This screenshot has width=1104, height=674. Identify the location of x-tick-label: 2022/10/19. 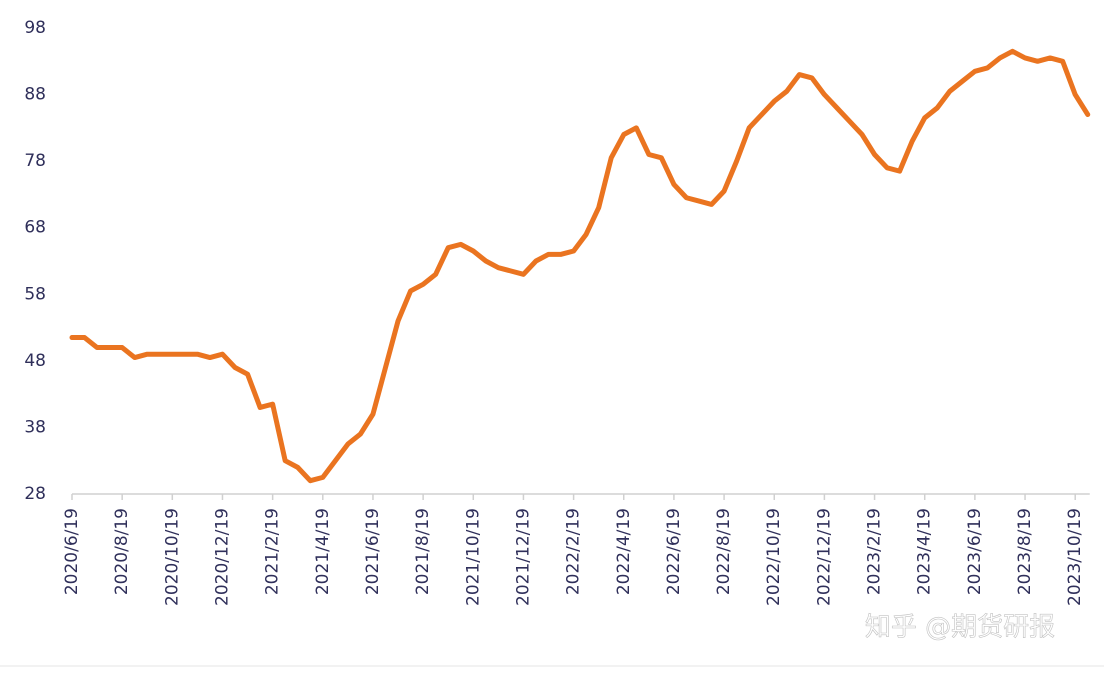
(774, 557).